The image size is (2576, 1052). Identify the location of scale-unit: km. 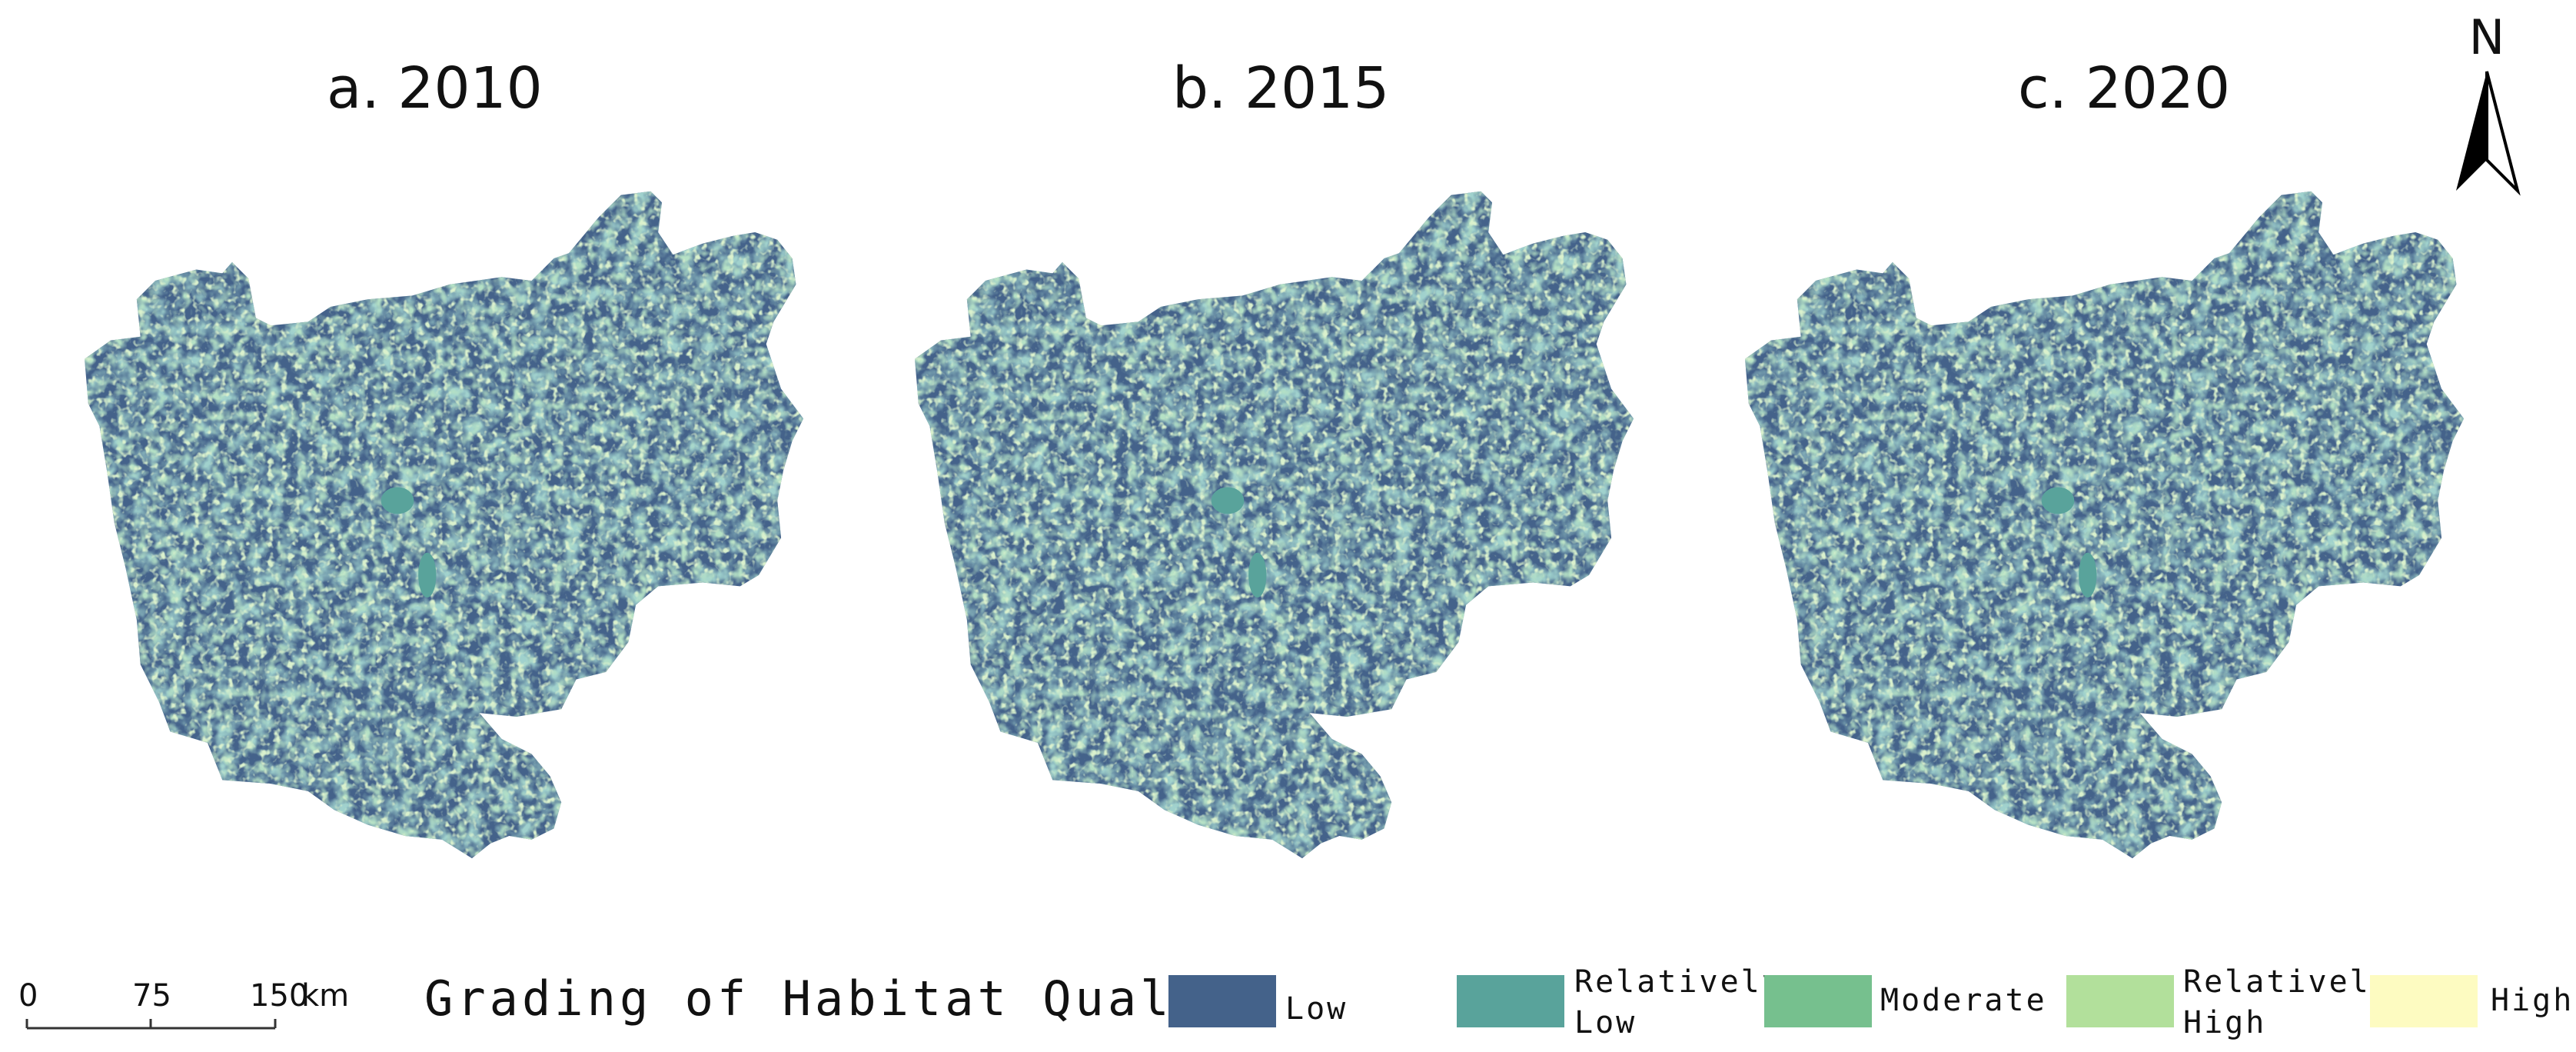
(325, 996).